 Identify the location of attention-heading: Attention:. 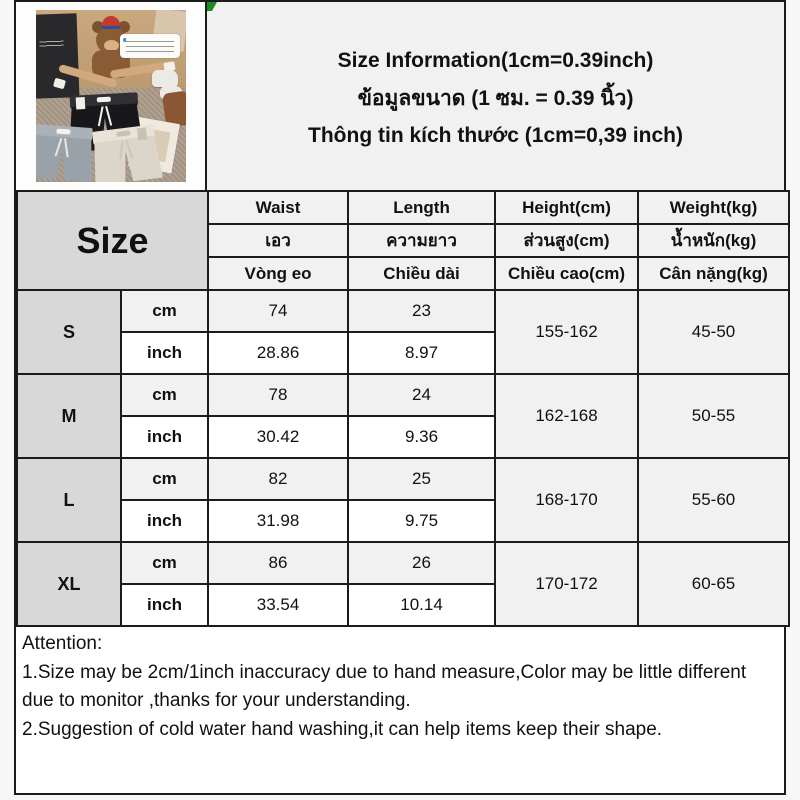
(62, 643).